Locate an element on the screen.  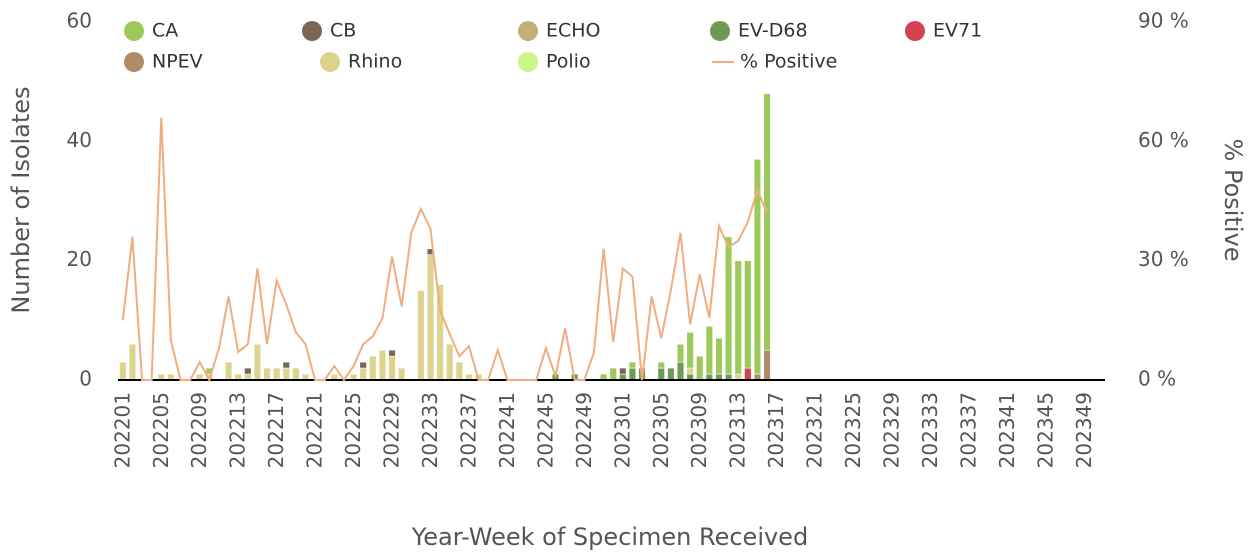
x-tick-label: 202249 is located at coordinates (584, 430).